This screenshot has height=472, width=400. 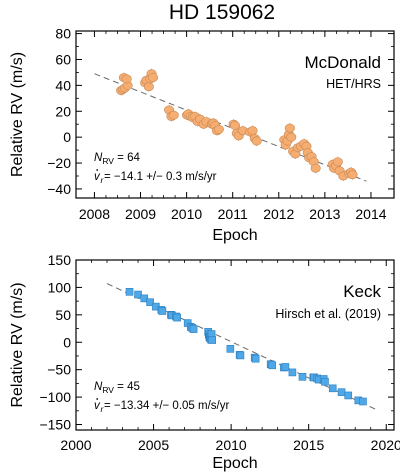 I want to click on y-tick-label: 60, so click(x=63, y=59).